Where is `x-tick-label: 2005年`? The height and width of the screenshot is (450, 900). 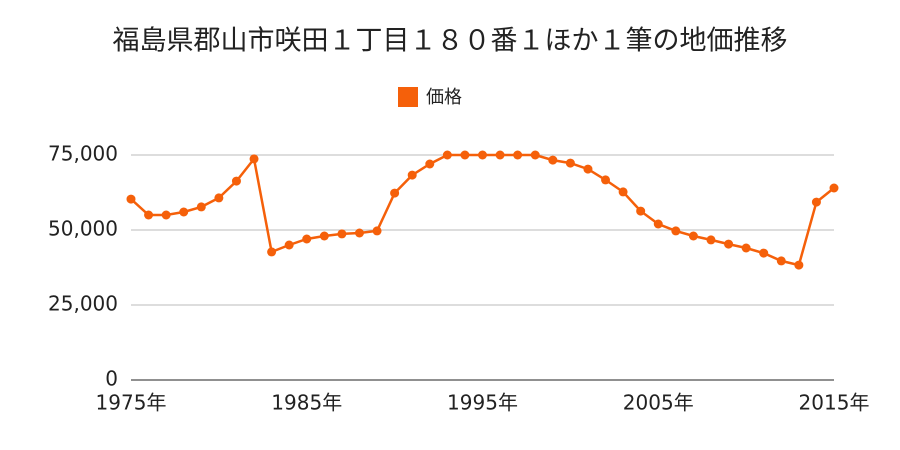 x-tick-label: 2005年 is located at coordinates (658, 403).